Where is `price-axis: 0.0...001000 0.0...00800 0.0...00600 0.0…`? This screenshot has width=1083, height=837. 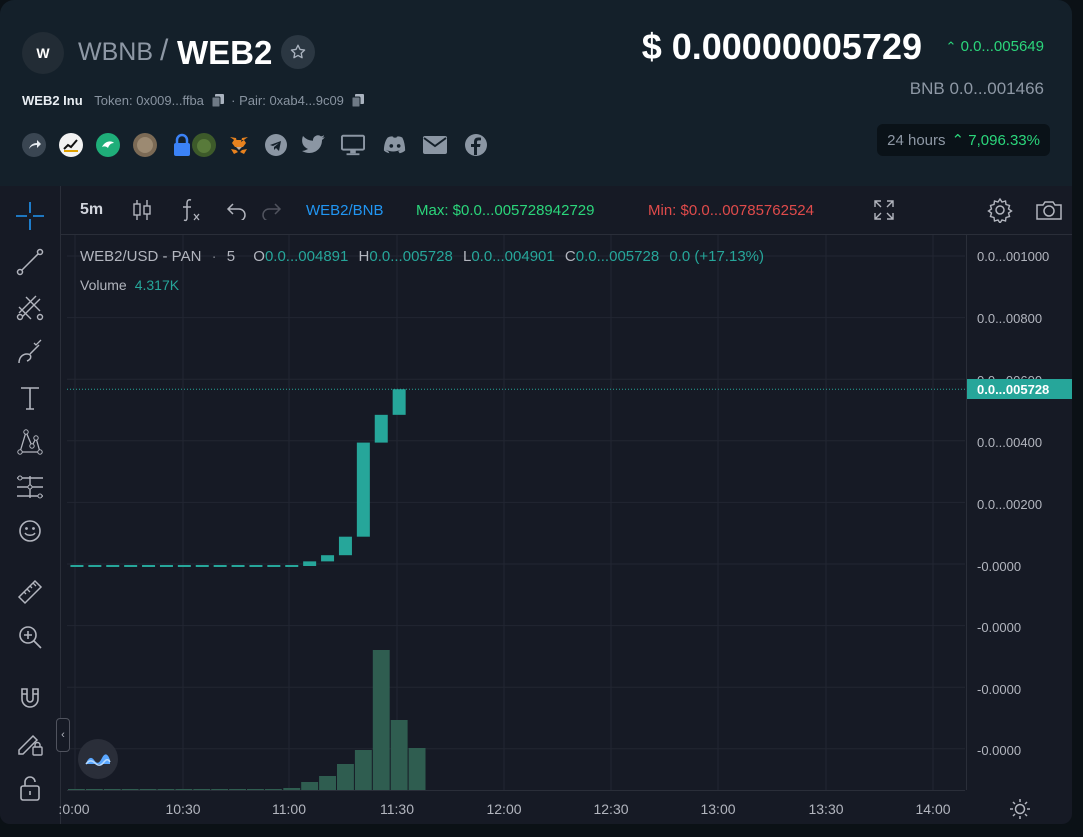
price-axis: 0.0...001000 0.0...00800 0.0...00600 0.0… is located at coordinates (1019, 512).